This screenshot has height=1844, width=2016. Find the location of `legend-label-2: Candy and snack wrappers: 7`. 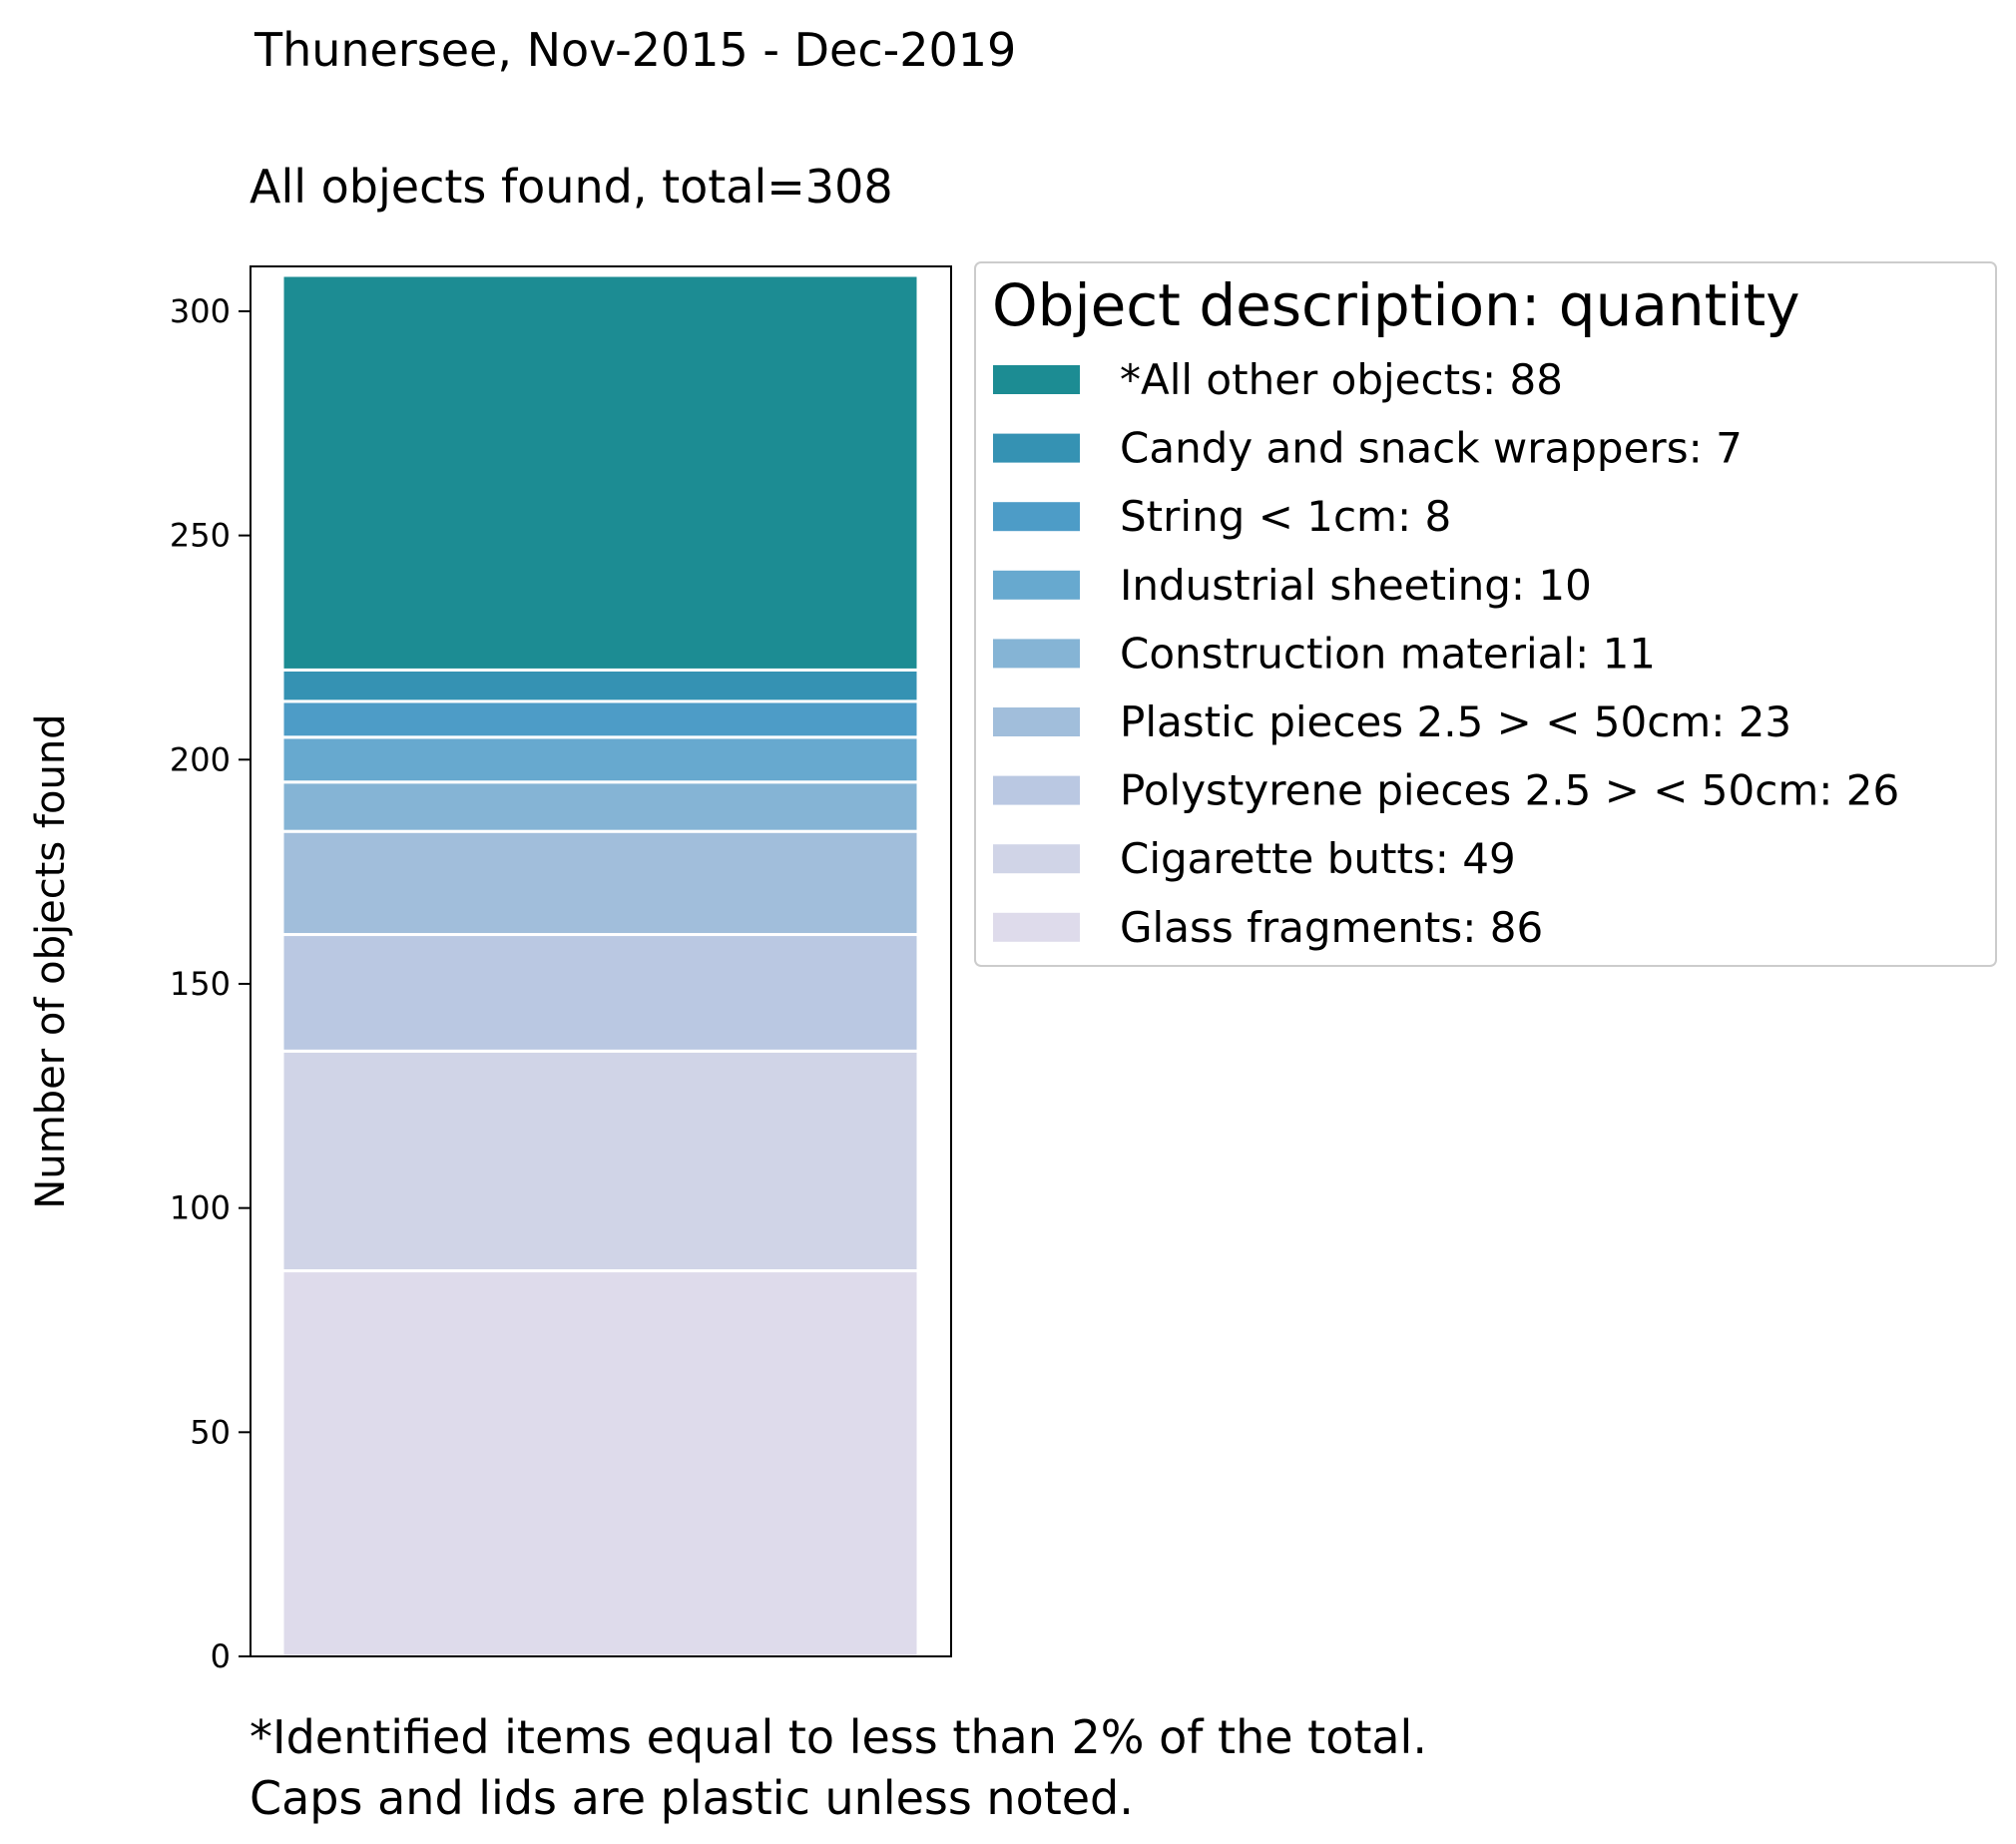

legend-label-2: Candy and snack wrappers: 7 is located at coordinates (1431, 448).